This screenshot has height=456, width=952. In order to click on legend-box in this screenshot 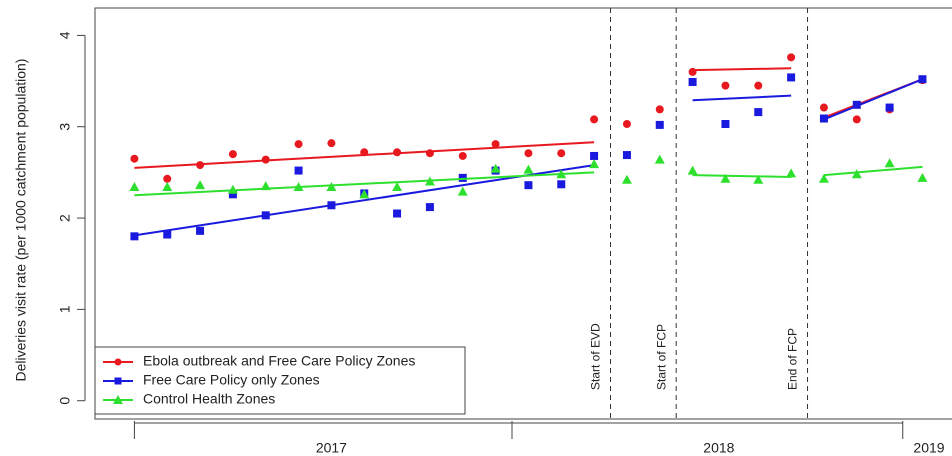, I will do `click(280, 380)`.